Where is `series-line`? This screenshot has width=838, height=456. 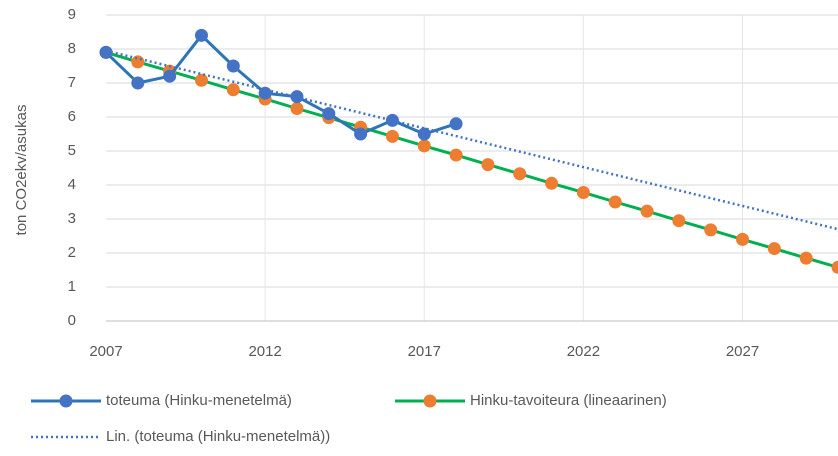
series-line is located at coordinates (280, 84).